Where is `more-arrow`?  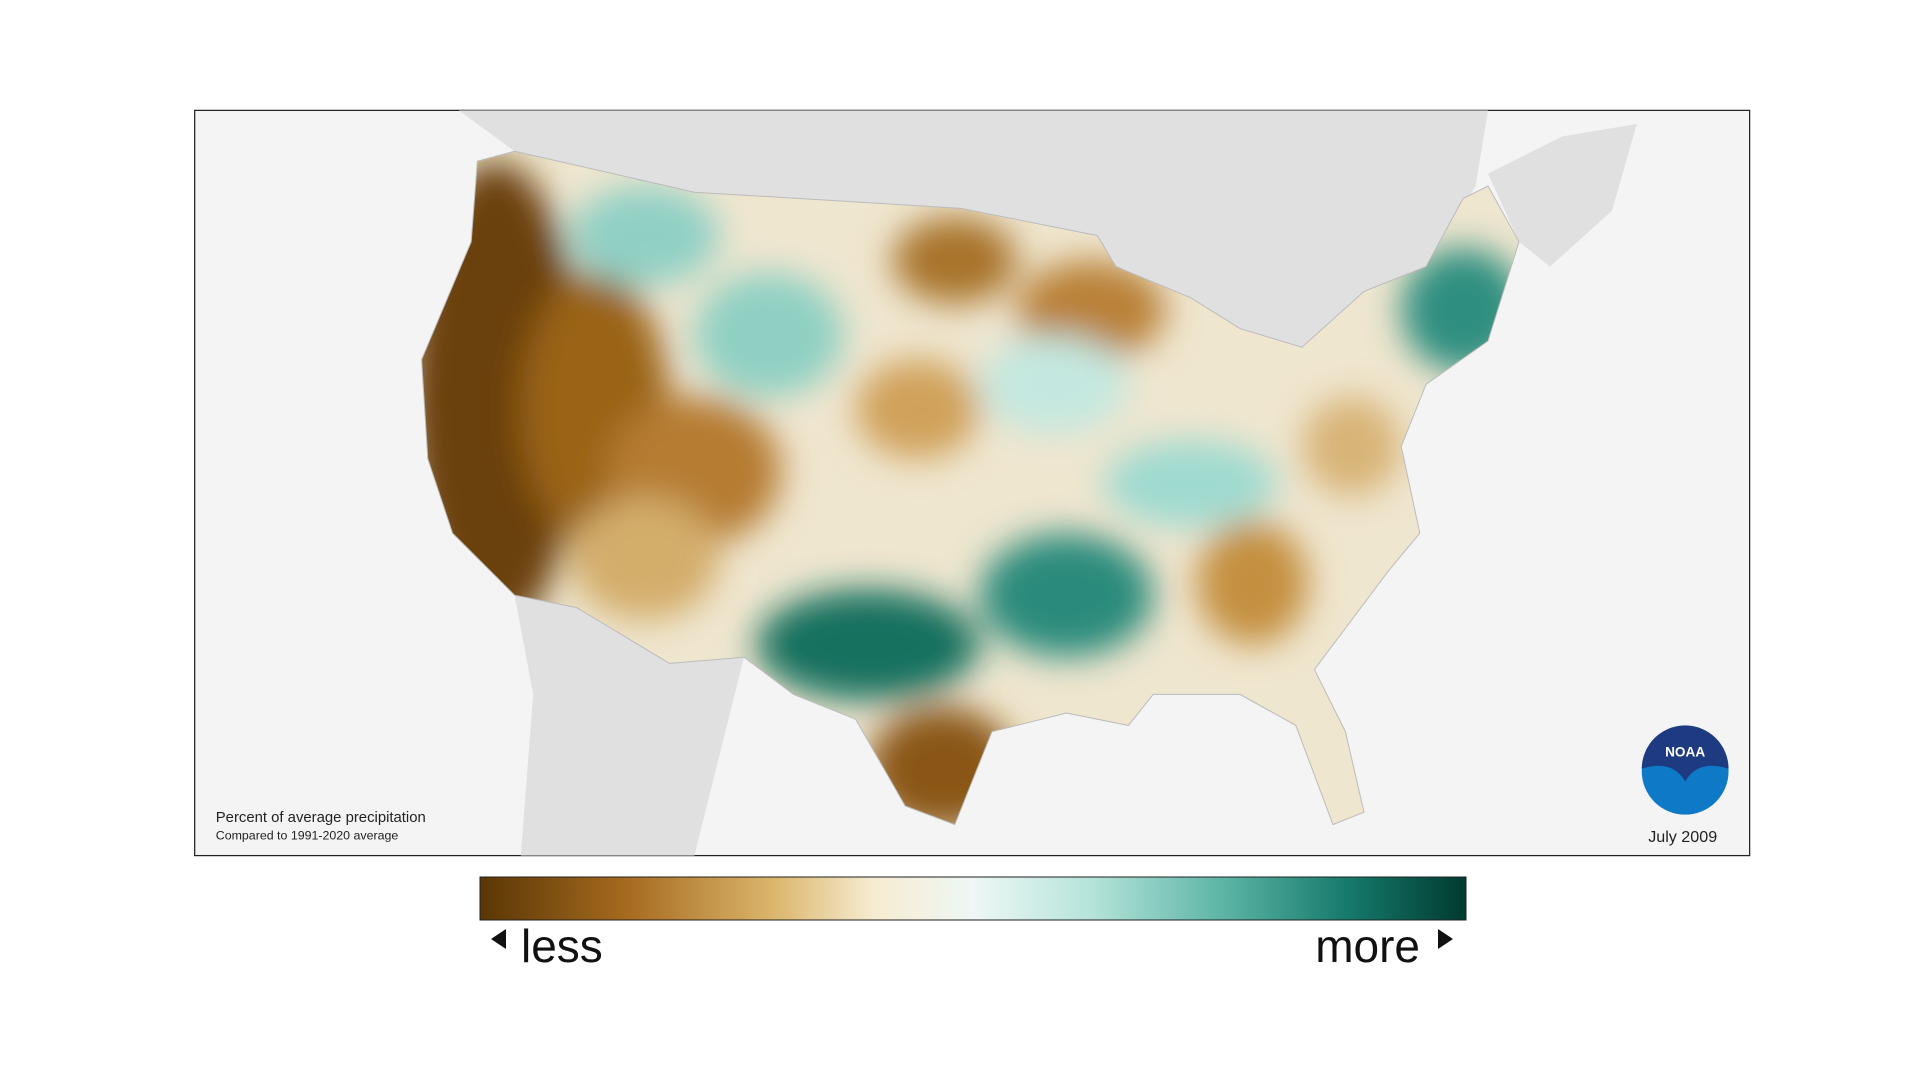
more-arrow is located at coordinates (1445, 939).